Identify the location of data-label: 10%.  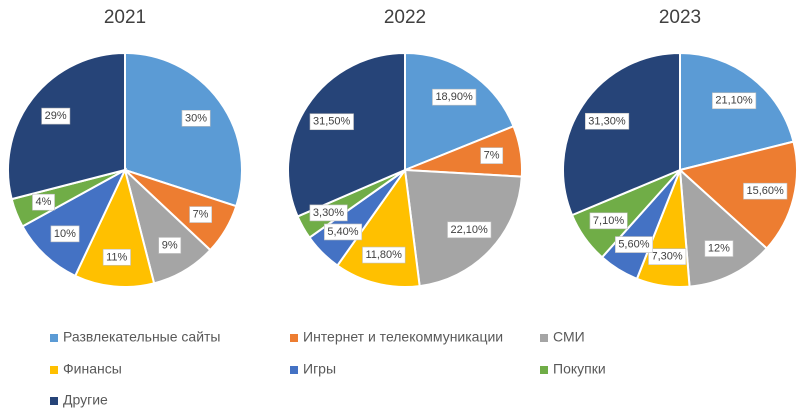
(65, 234).